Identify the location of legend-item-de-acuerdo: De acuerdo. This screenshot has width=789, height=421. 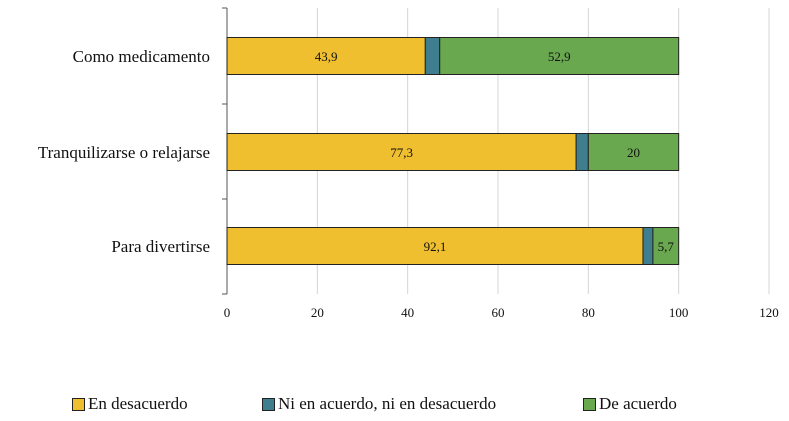
(630, 404).